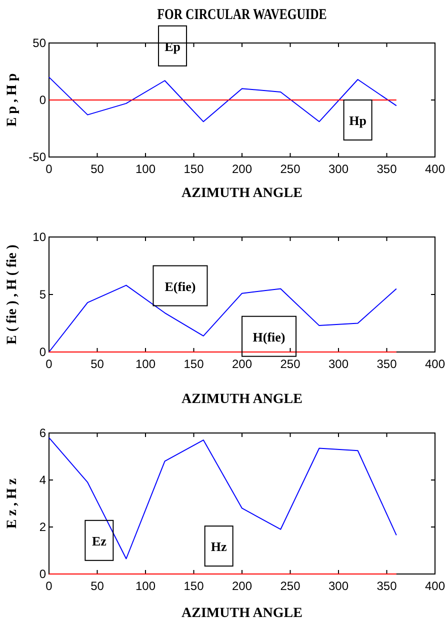 The width and height of the screenshot is (445, 632). I want to click on y-axis-title: E z , H z, so click(12, 503).